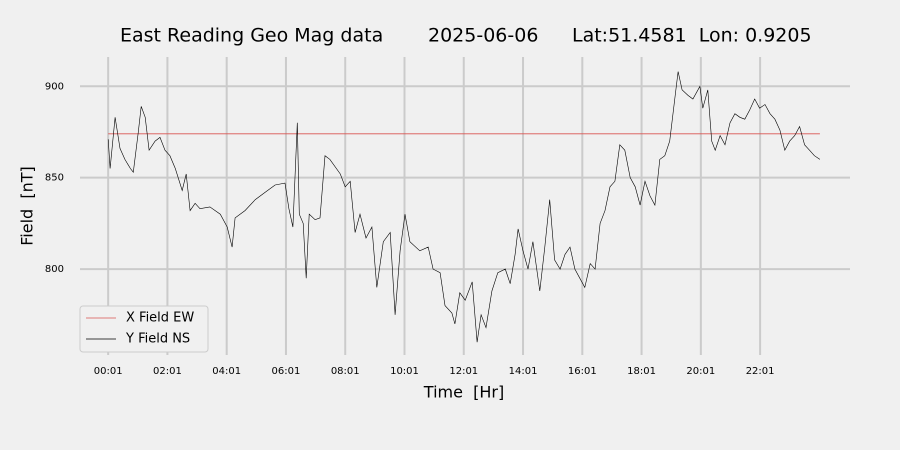 The height and width of the screenshot is (450, 900). What do you see at coordinates (167, 371) in the screenshot?
I see `x-tick-label: 02:01` at bounding box center [167, 371].